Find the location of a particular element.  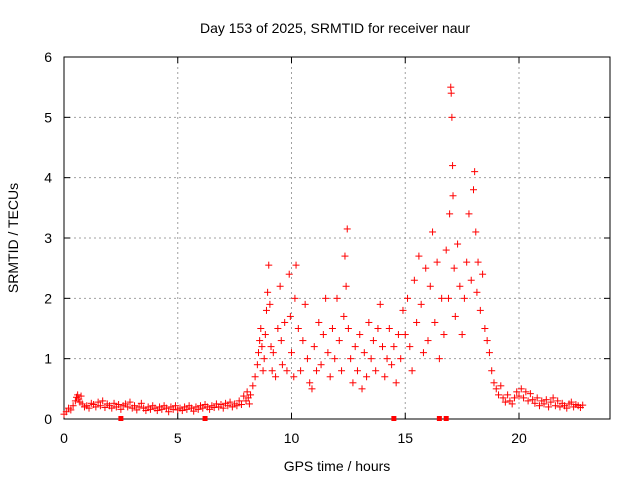

x-tick-label: 15 is located at coordinates (405, 438).